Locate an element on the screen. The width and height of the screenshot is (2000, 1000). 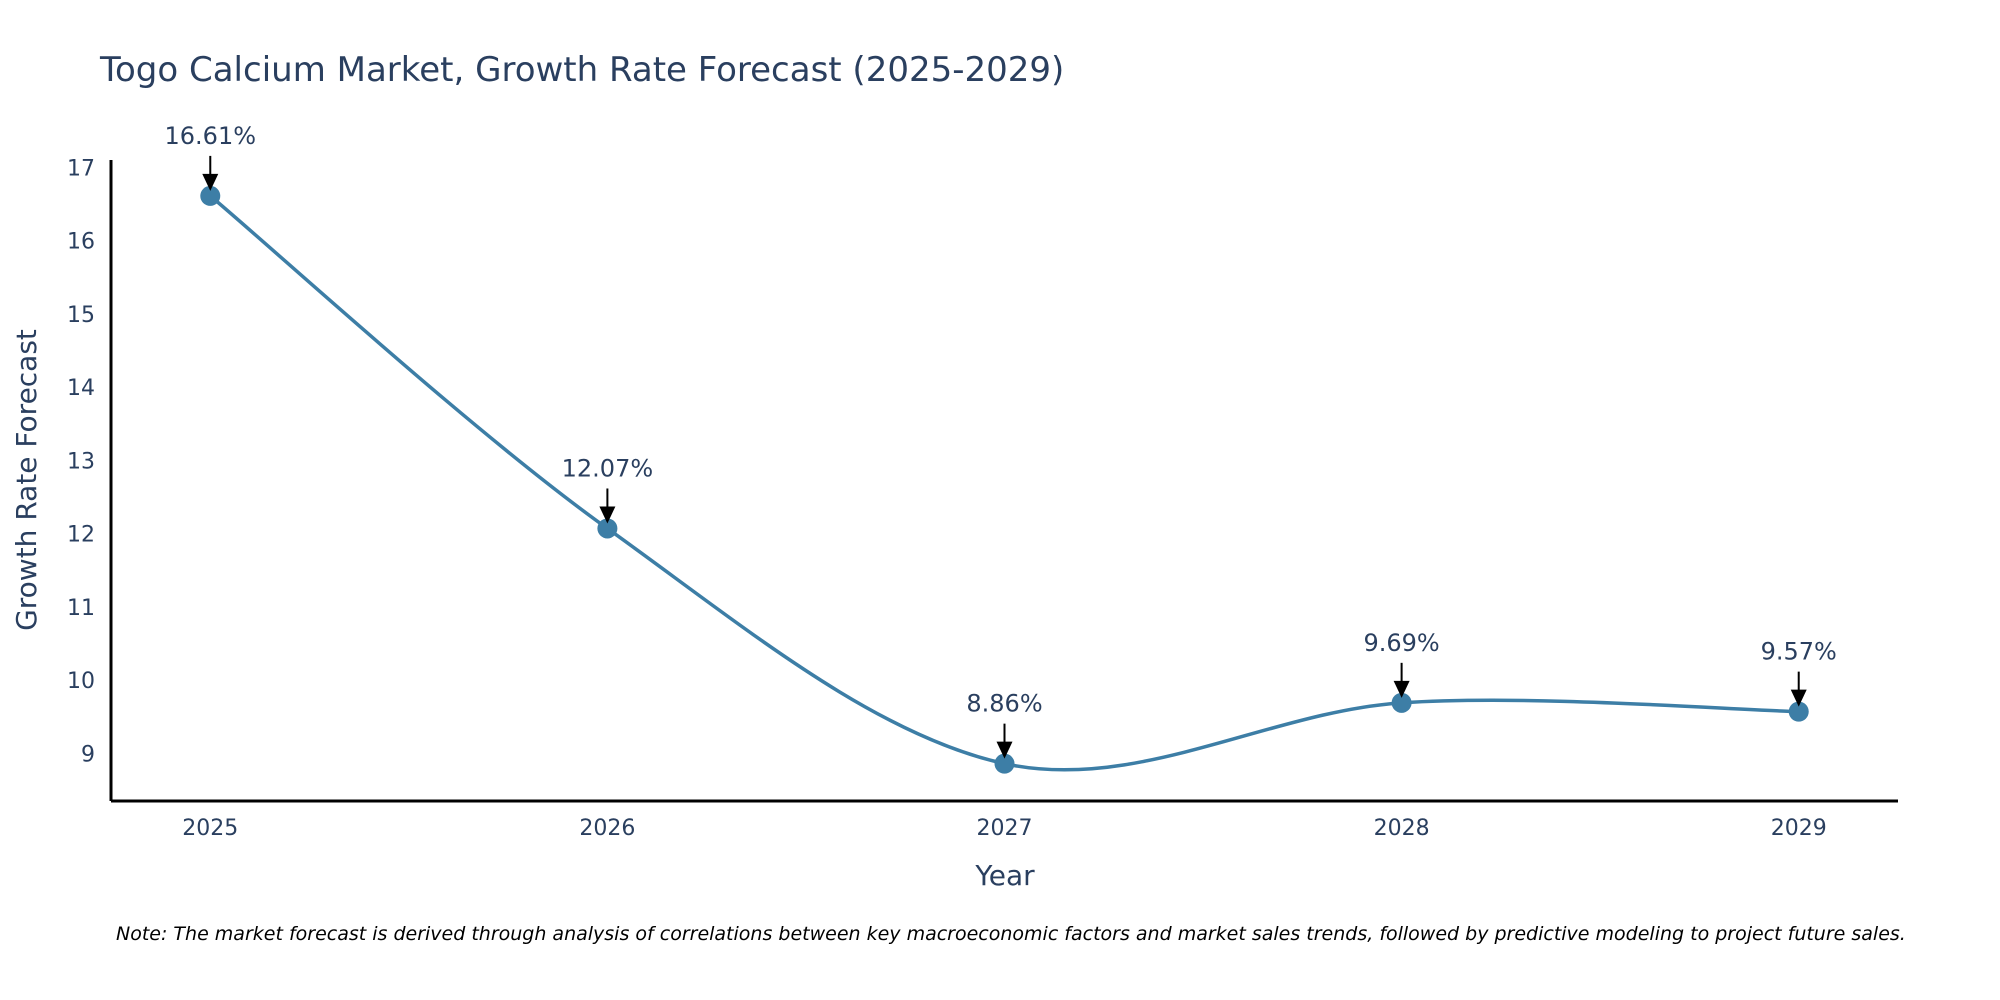
x-tick-label-2026: 2026 is located at coordinates (607, 828).